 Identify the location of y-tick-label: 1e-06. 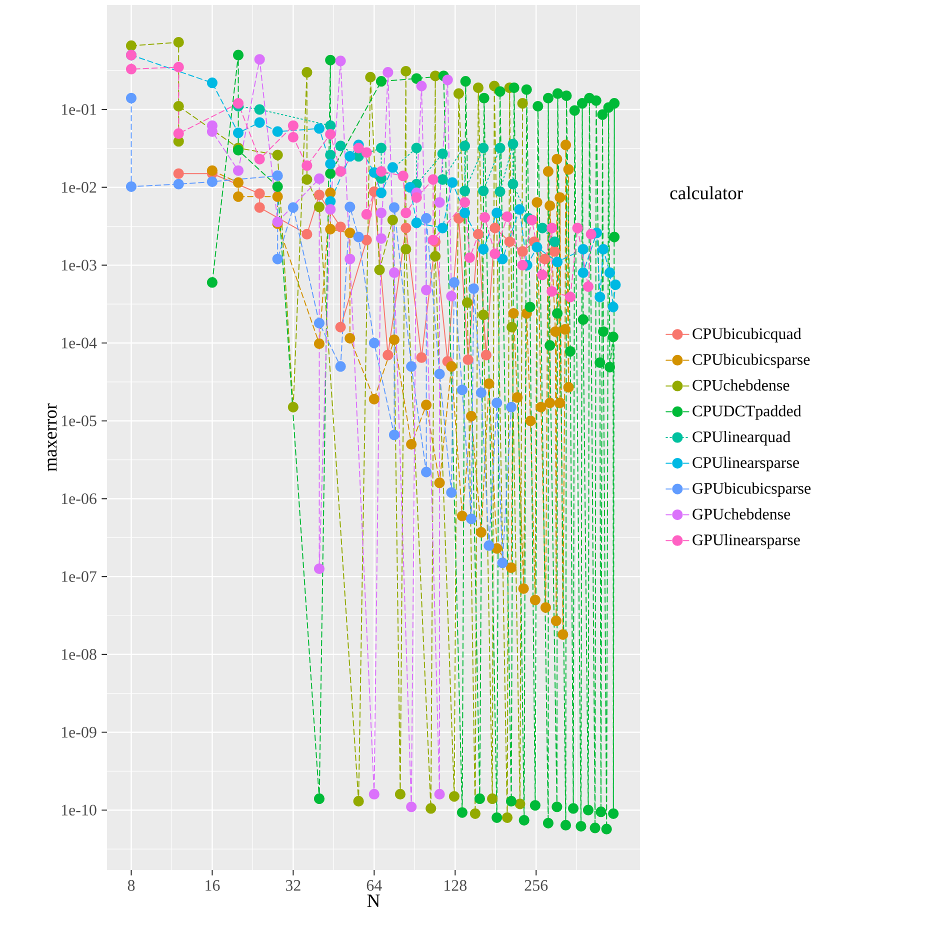
(79, 498).